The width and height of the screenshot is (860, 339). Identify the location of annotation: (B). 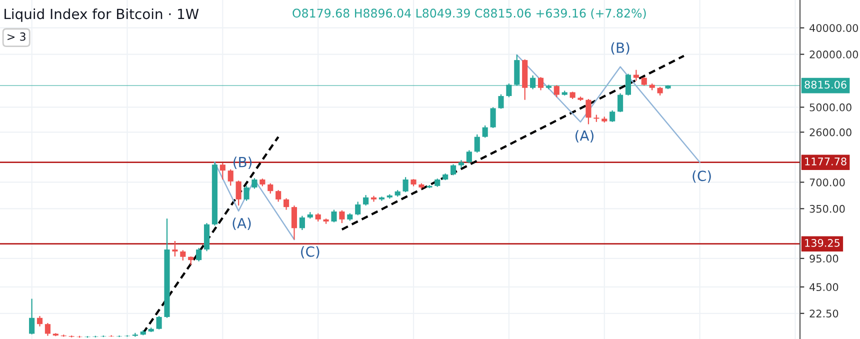
(620, 48).